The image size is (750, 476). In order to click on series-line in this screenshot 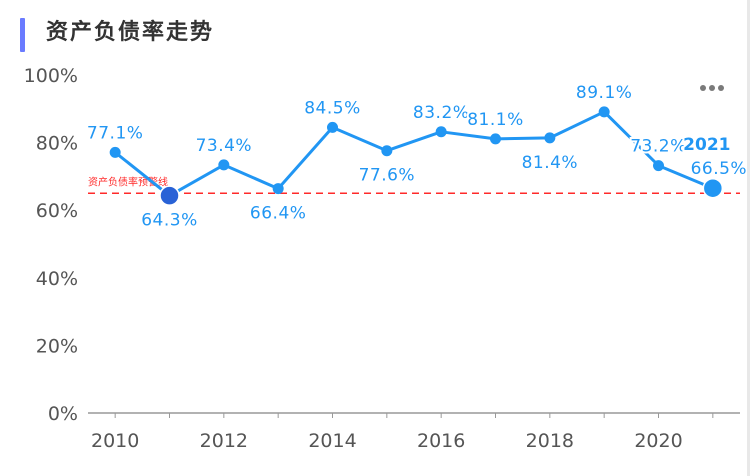, I will do `click(414, 154)`.